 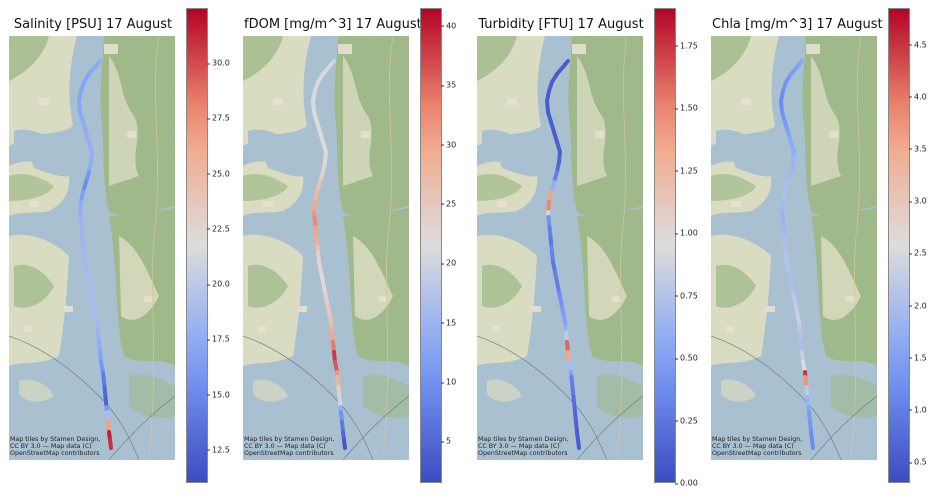 I want to click on colorbar-tick-label: 3.0, so click(x=918, y=201).